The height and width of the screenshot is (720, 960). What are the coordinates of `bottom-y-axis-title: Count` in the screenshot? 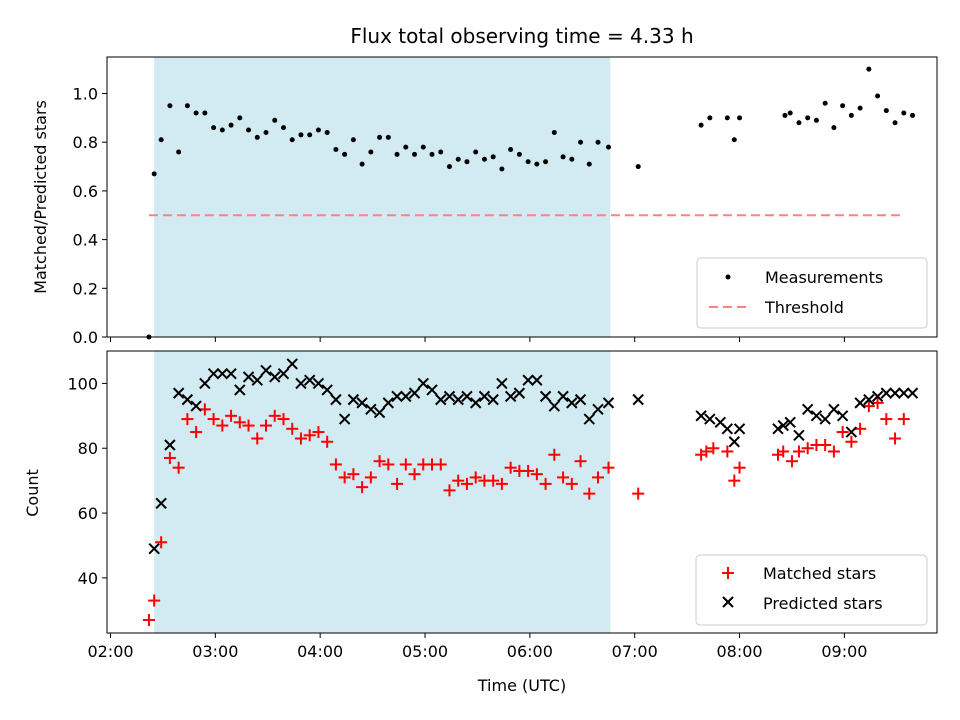 It's located at (32, 493).